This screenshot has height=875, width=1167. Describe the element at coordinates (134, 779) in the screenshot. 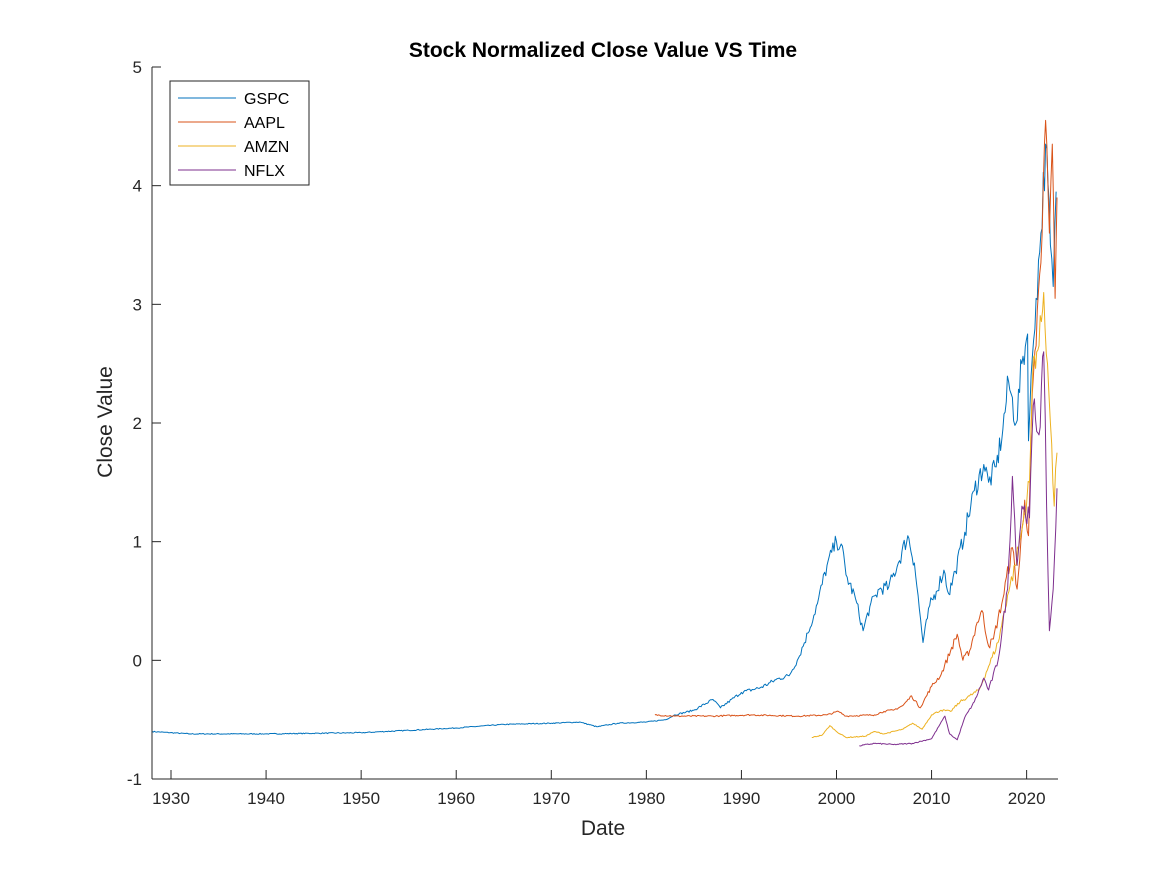

I see `y-tick-label: -1` at that location.